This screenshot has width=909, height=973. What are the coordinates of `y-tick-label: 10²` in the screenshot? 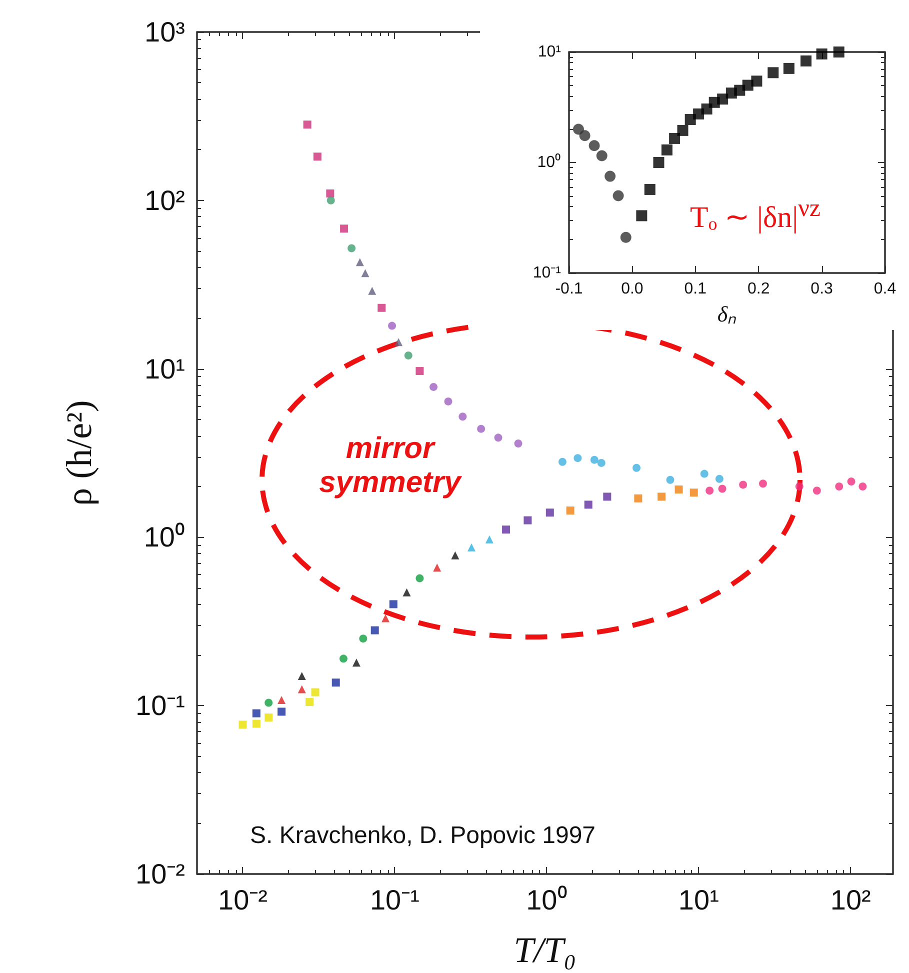 It's located at (164, 200).